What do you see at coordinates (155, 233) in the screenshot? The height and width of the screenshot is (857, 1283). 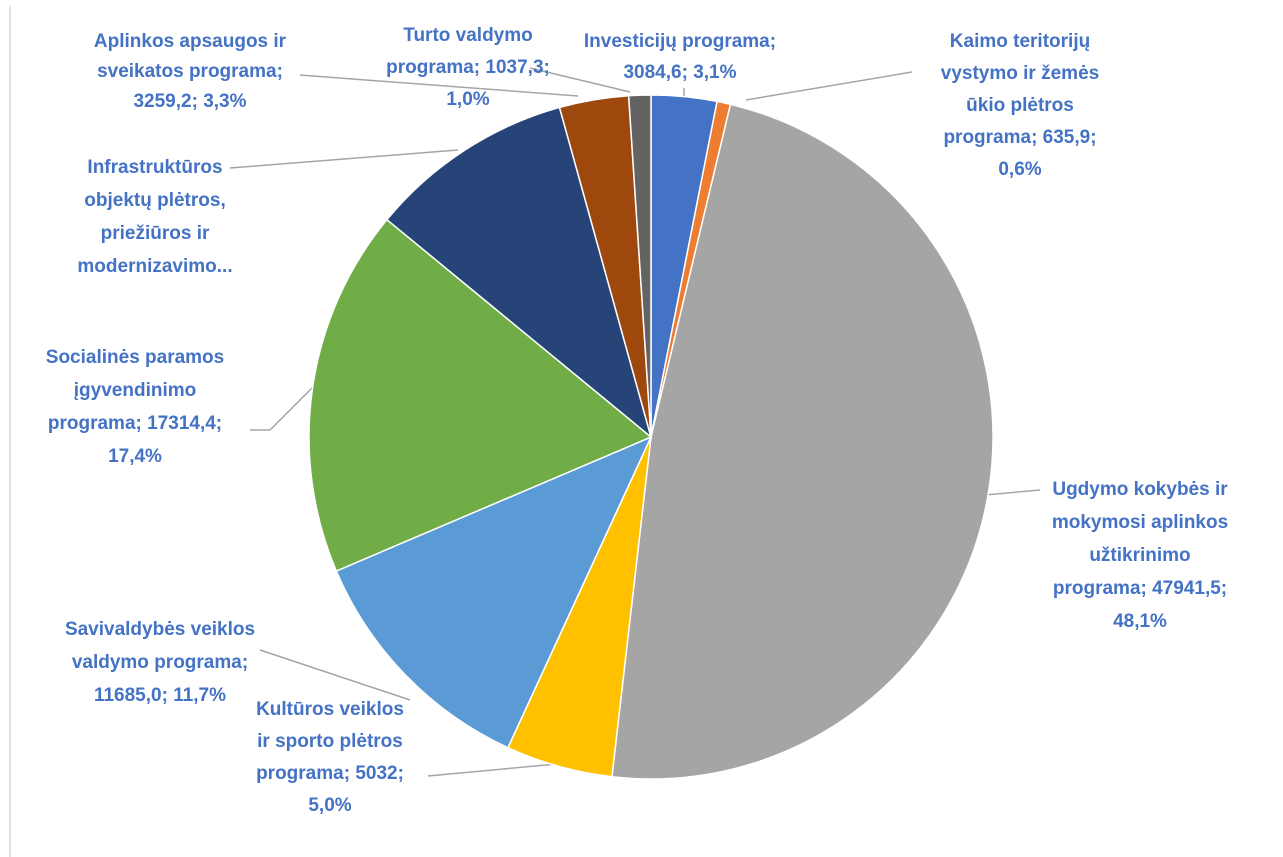 I see `data-label: priežiūros ir` at bounding box center [155, 233].